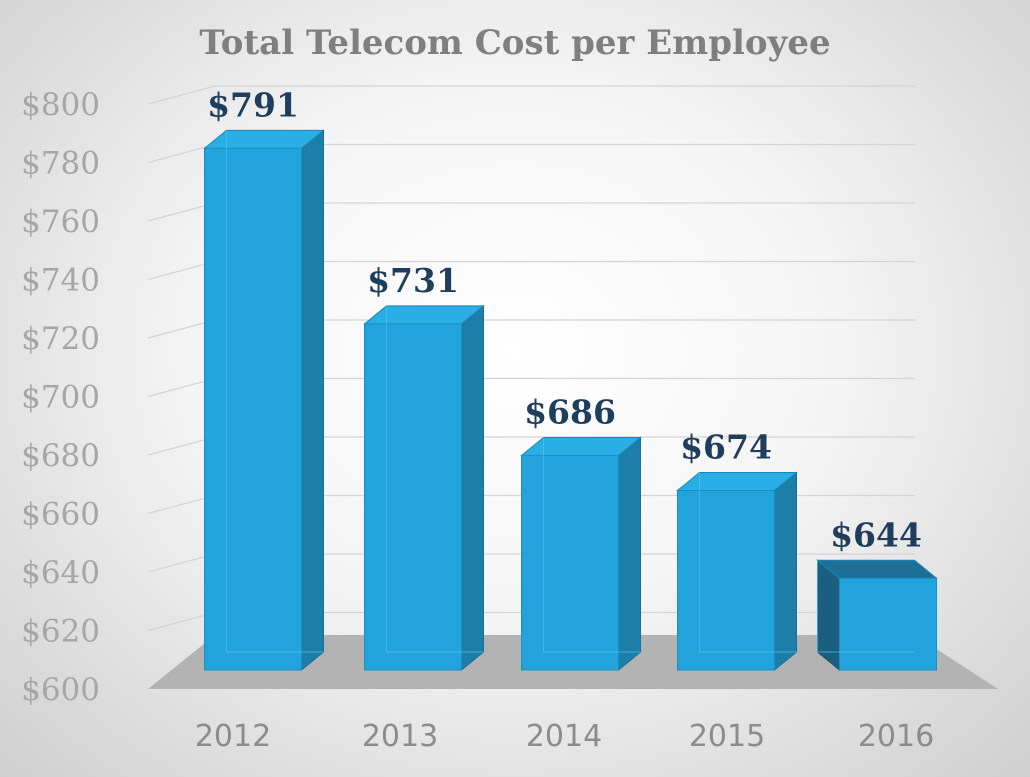  Describe the element at coordinates (570, 411) in the screenshot. I see `data-label: $686` at that location.